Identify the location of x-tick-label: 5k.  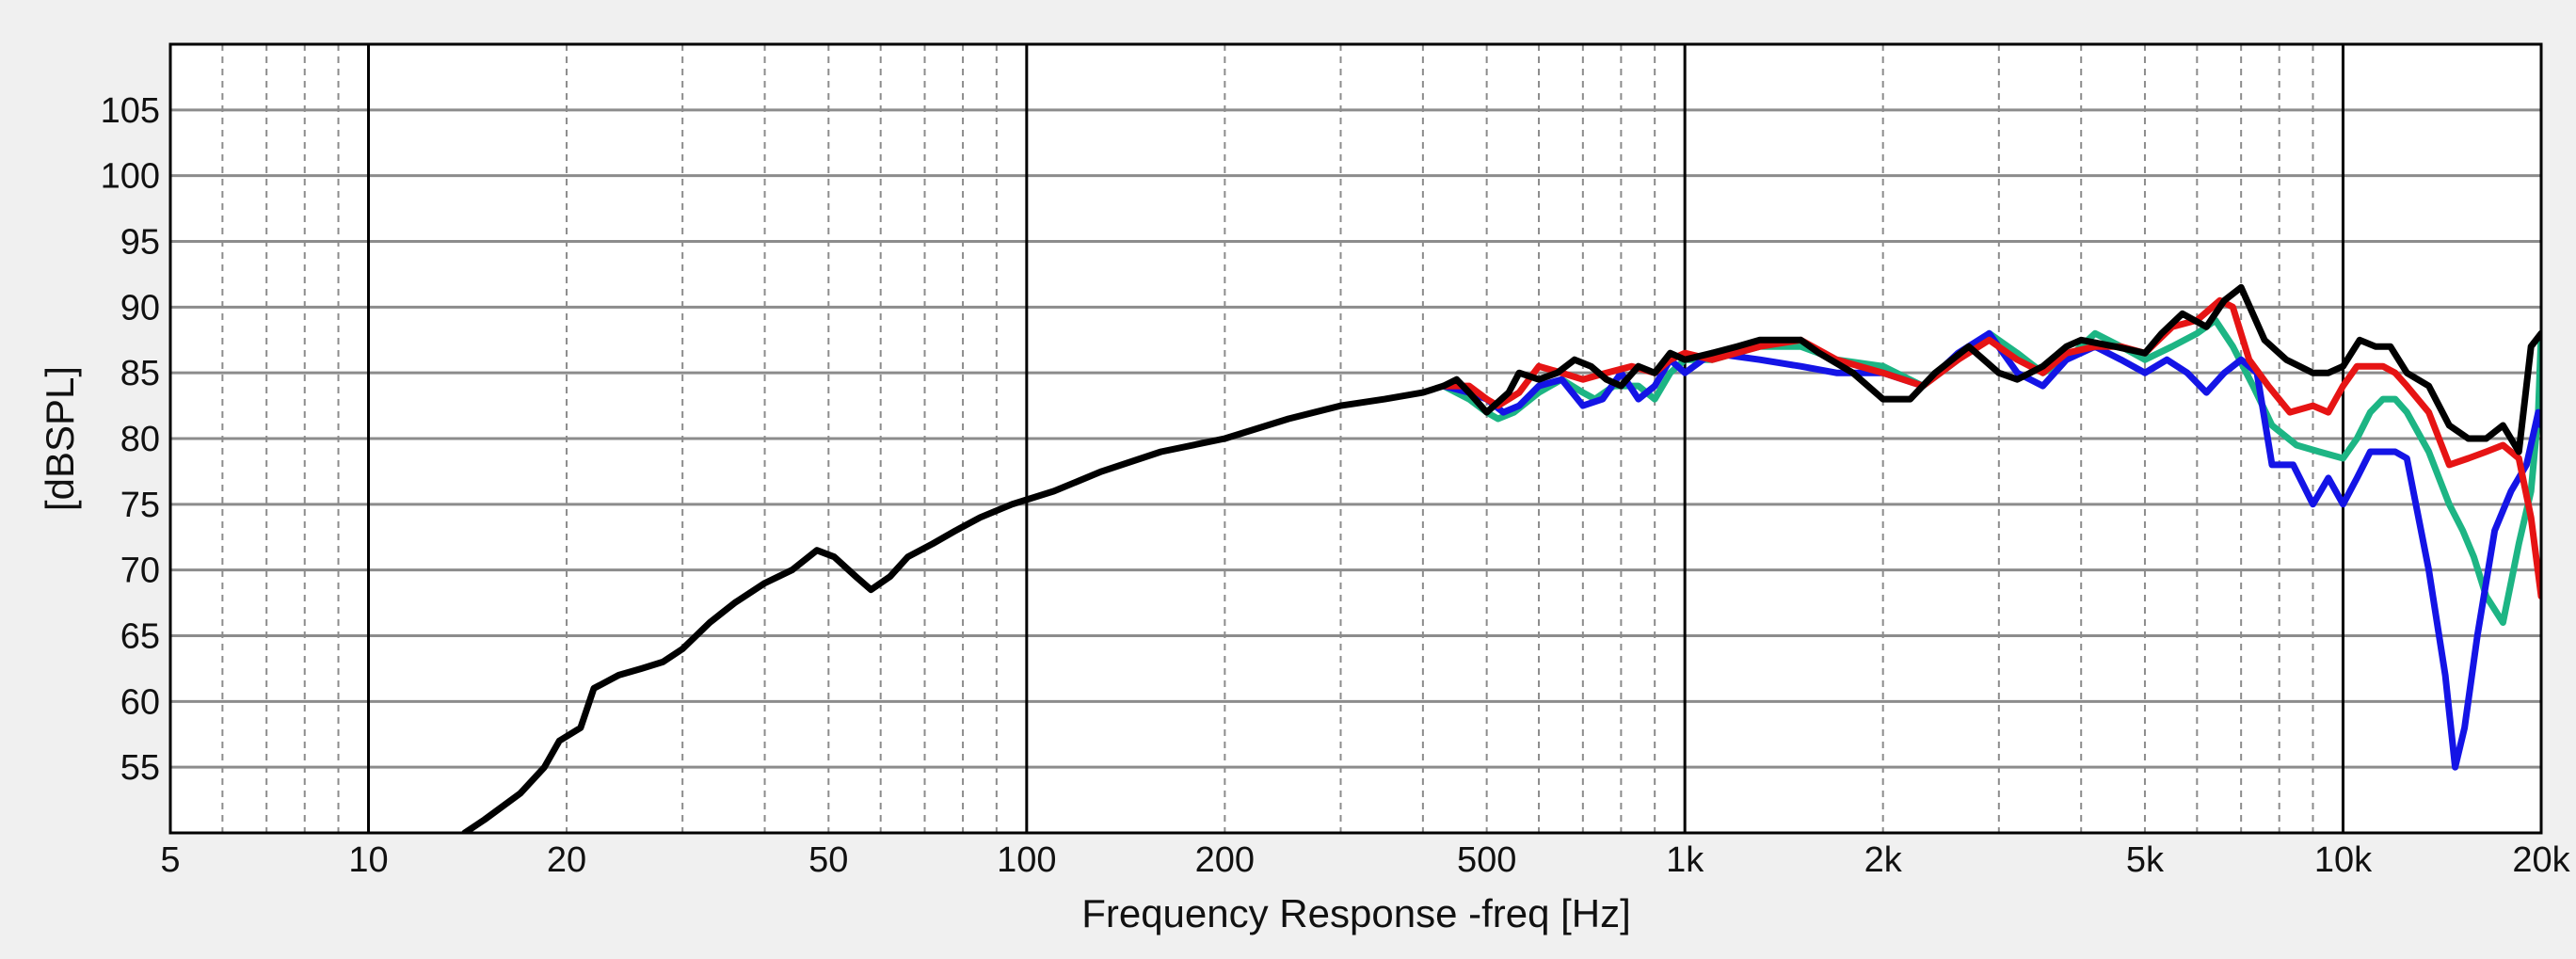
(2145, 860).